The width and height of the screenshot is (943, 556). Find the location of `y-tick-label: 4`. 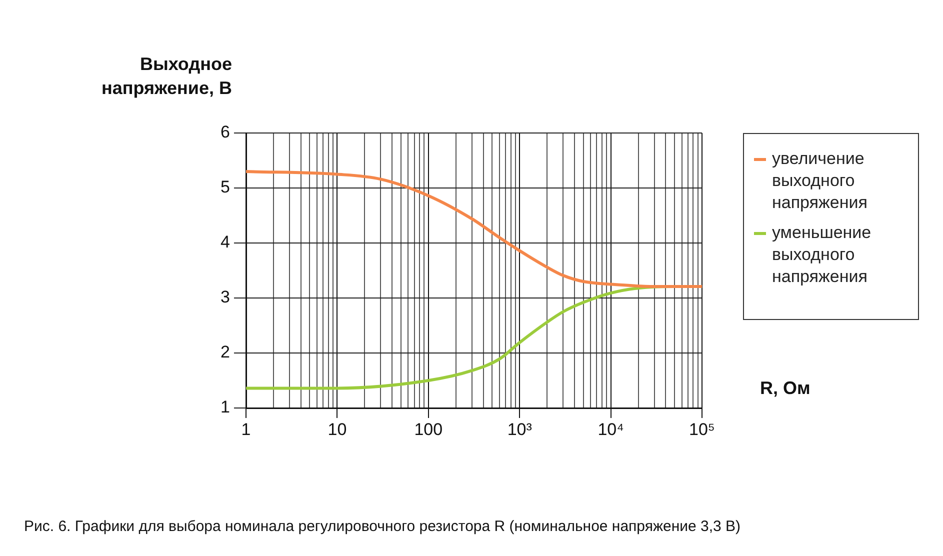

y-tick-label: 4 is located at coordinates (225, 242).